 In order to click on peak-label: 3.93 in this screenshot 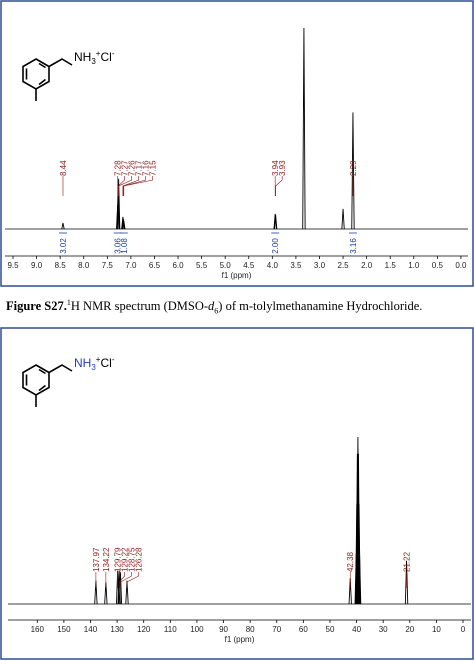, I will do `click(282, 168)`.